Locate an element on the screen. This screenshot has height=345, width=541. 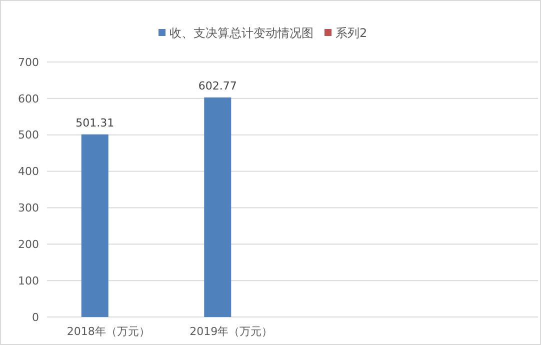
data-label: 602.77 is located at coordinates (217, 85).